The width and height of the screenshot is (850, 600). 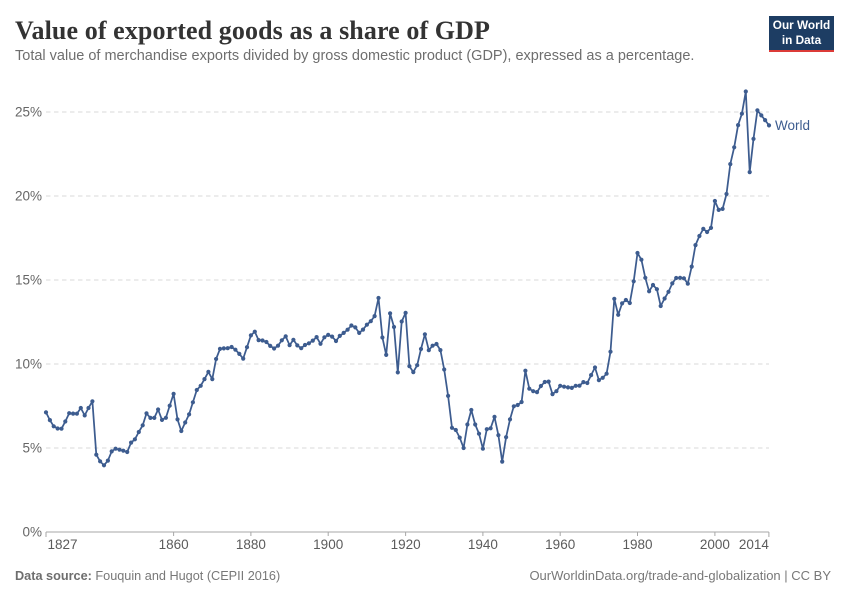 I want to click on svg-text: 25%, so click(x=28, y=112).